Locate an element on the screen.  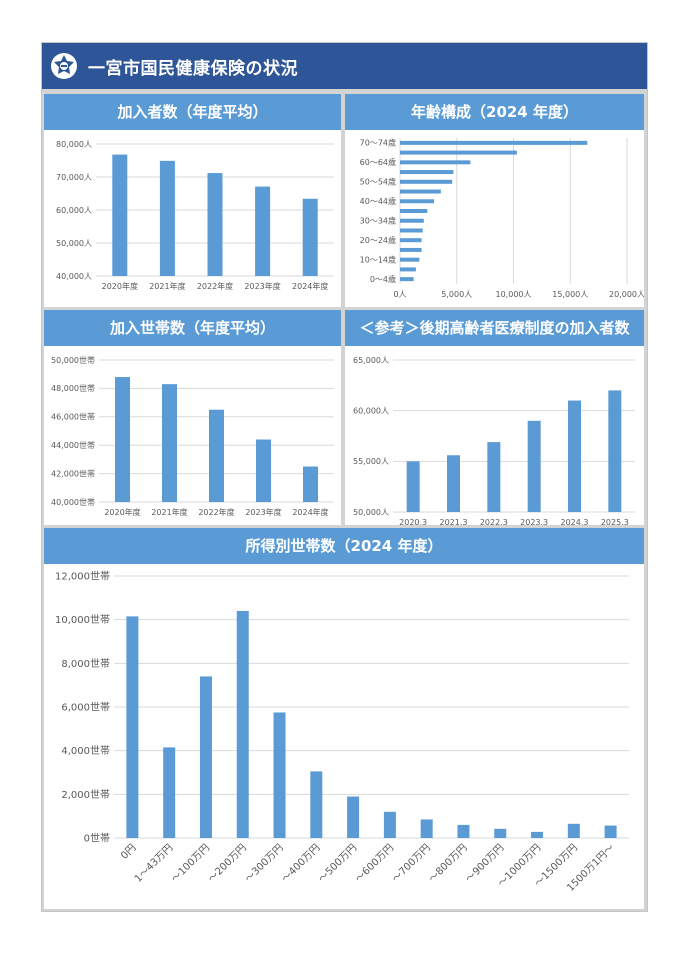
y-tick-label: 12,000世帯 is located at coordinates (82, 576).